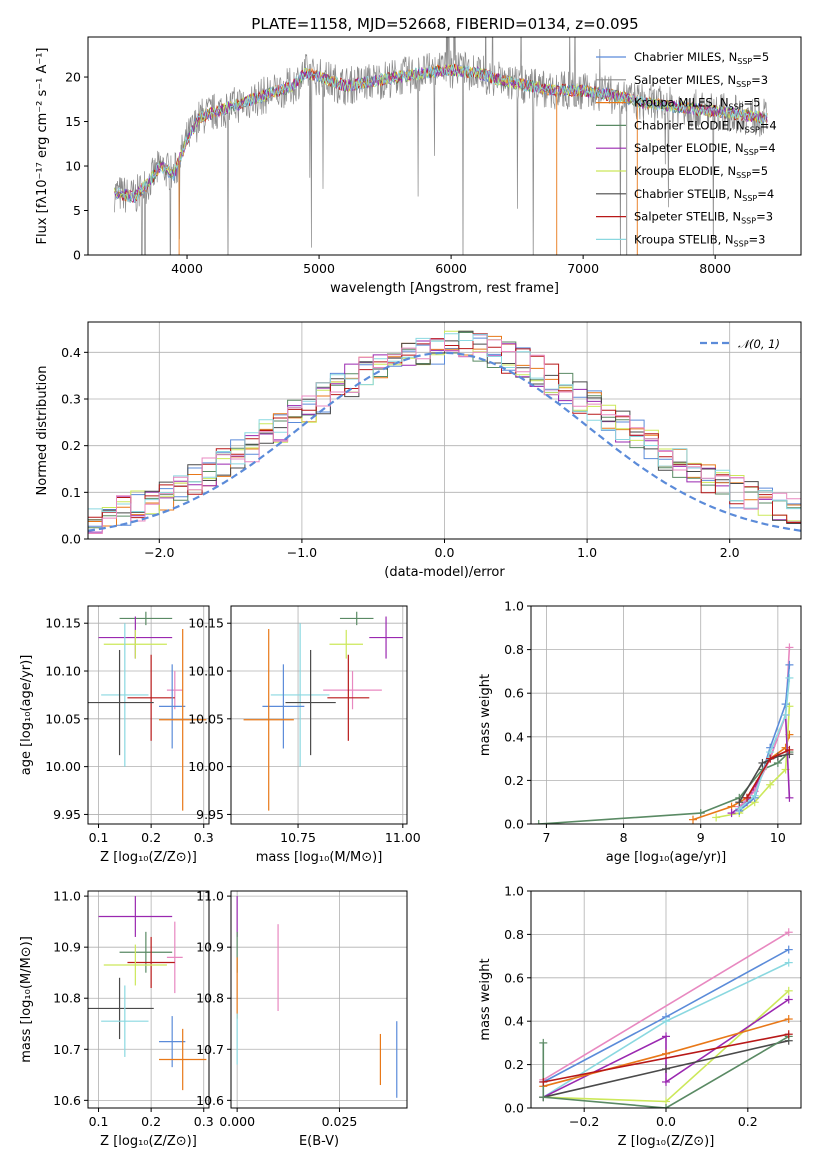  What do you see at coordinates (147, 993) in the screenshot?
I see `mass_vs_Z-plot-area` at bounding box center [147, 993].